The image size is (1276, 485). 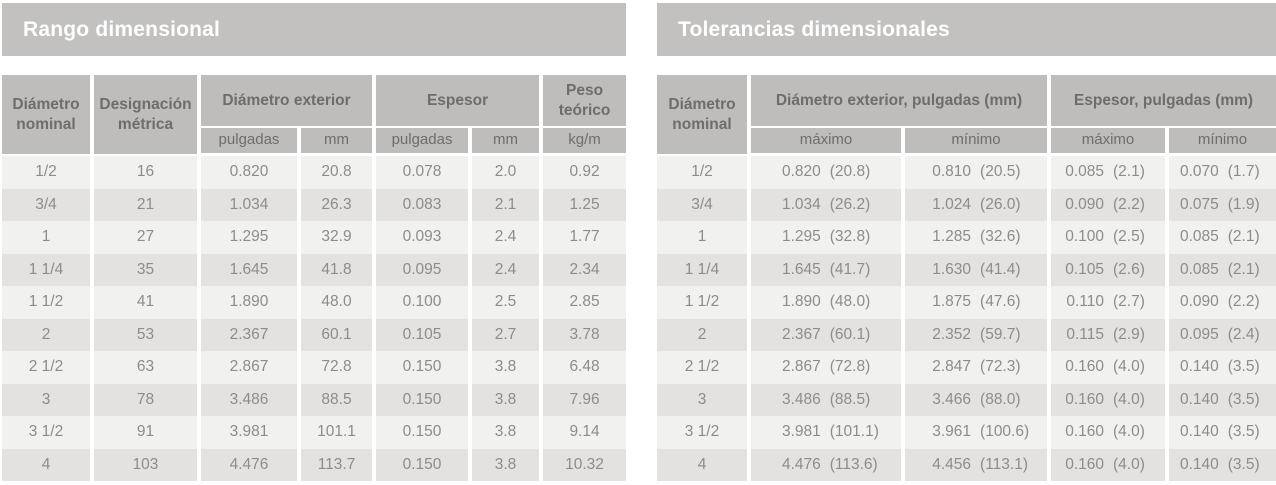 I want to click on table-cell: 2, so click(x=702, y=334).